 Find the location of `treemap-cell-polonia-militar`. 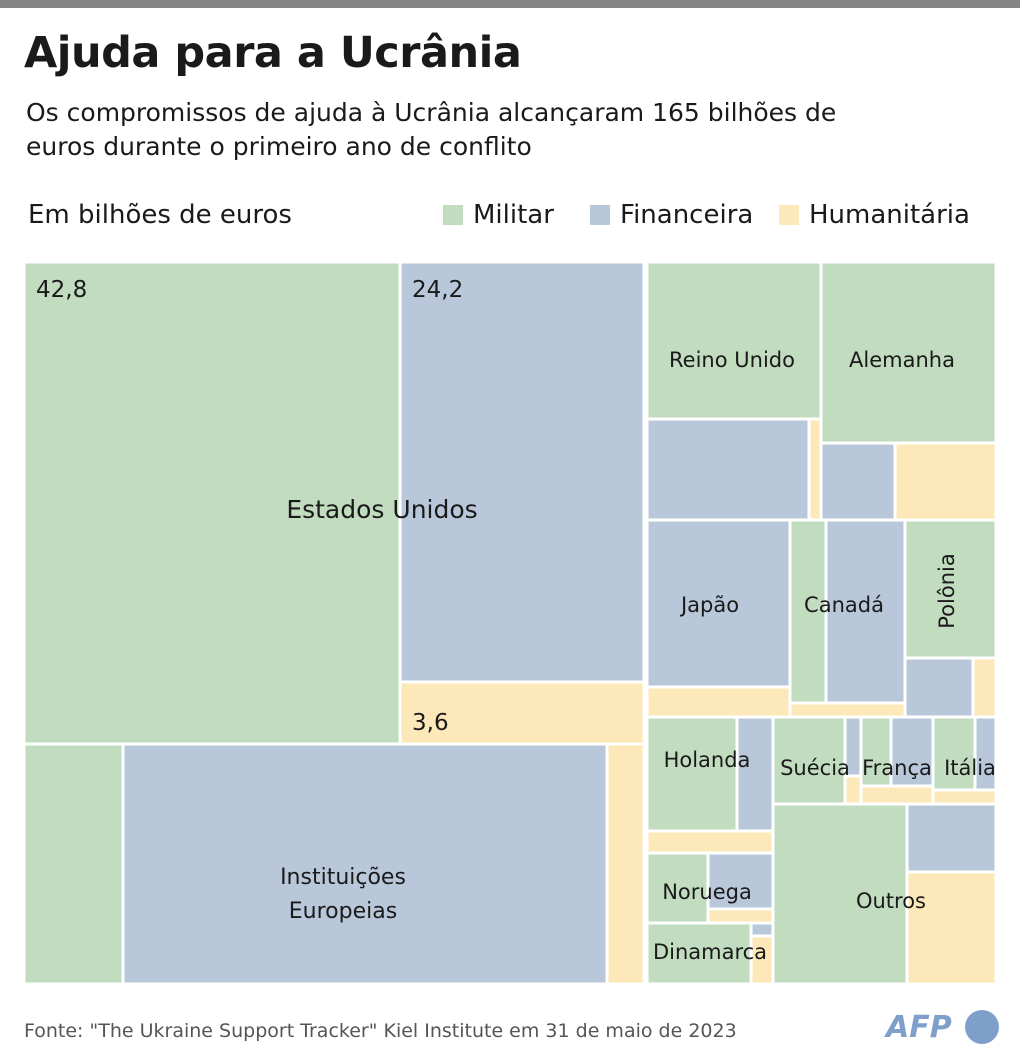

treemap-cell-polonia-militar is located at coordinates (950, 589).